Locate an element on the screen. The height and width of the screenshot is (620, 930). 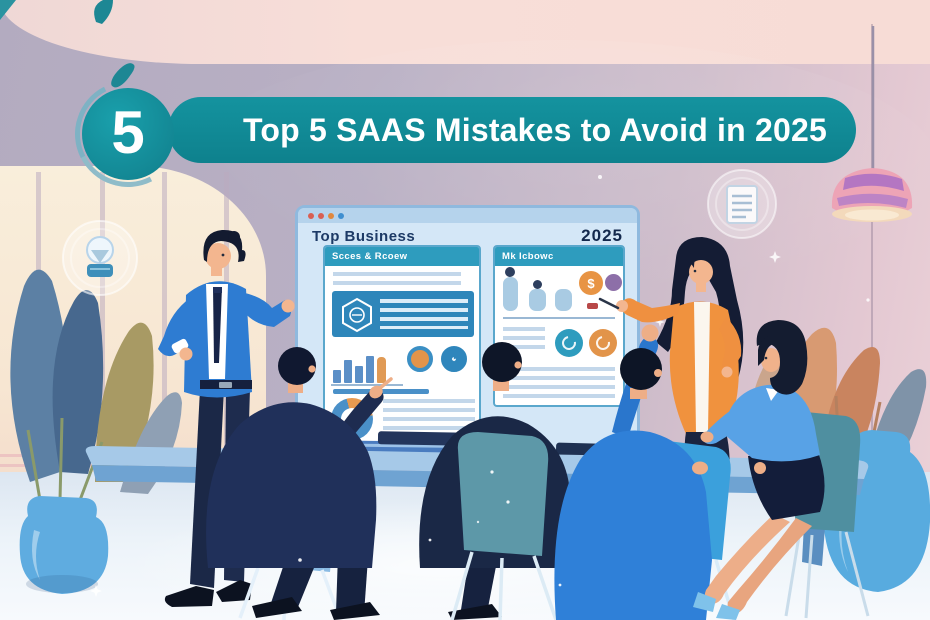
wall-top-band is located at coordinates (465, 32).